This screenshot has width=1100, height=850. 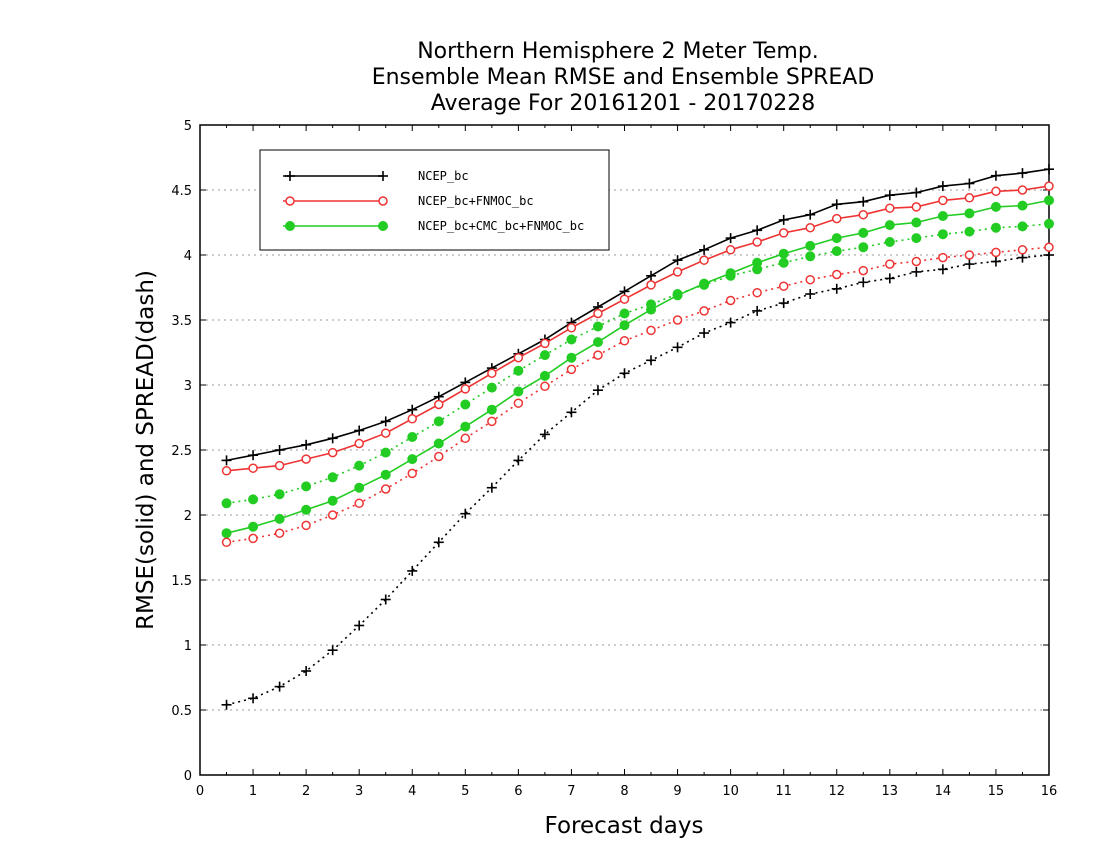 I want to click on y-tick-label: 3.5, so click(x=181, y=321).